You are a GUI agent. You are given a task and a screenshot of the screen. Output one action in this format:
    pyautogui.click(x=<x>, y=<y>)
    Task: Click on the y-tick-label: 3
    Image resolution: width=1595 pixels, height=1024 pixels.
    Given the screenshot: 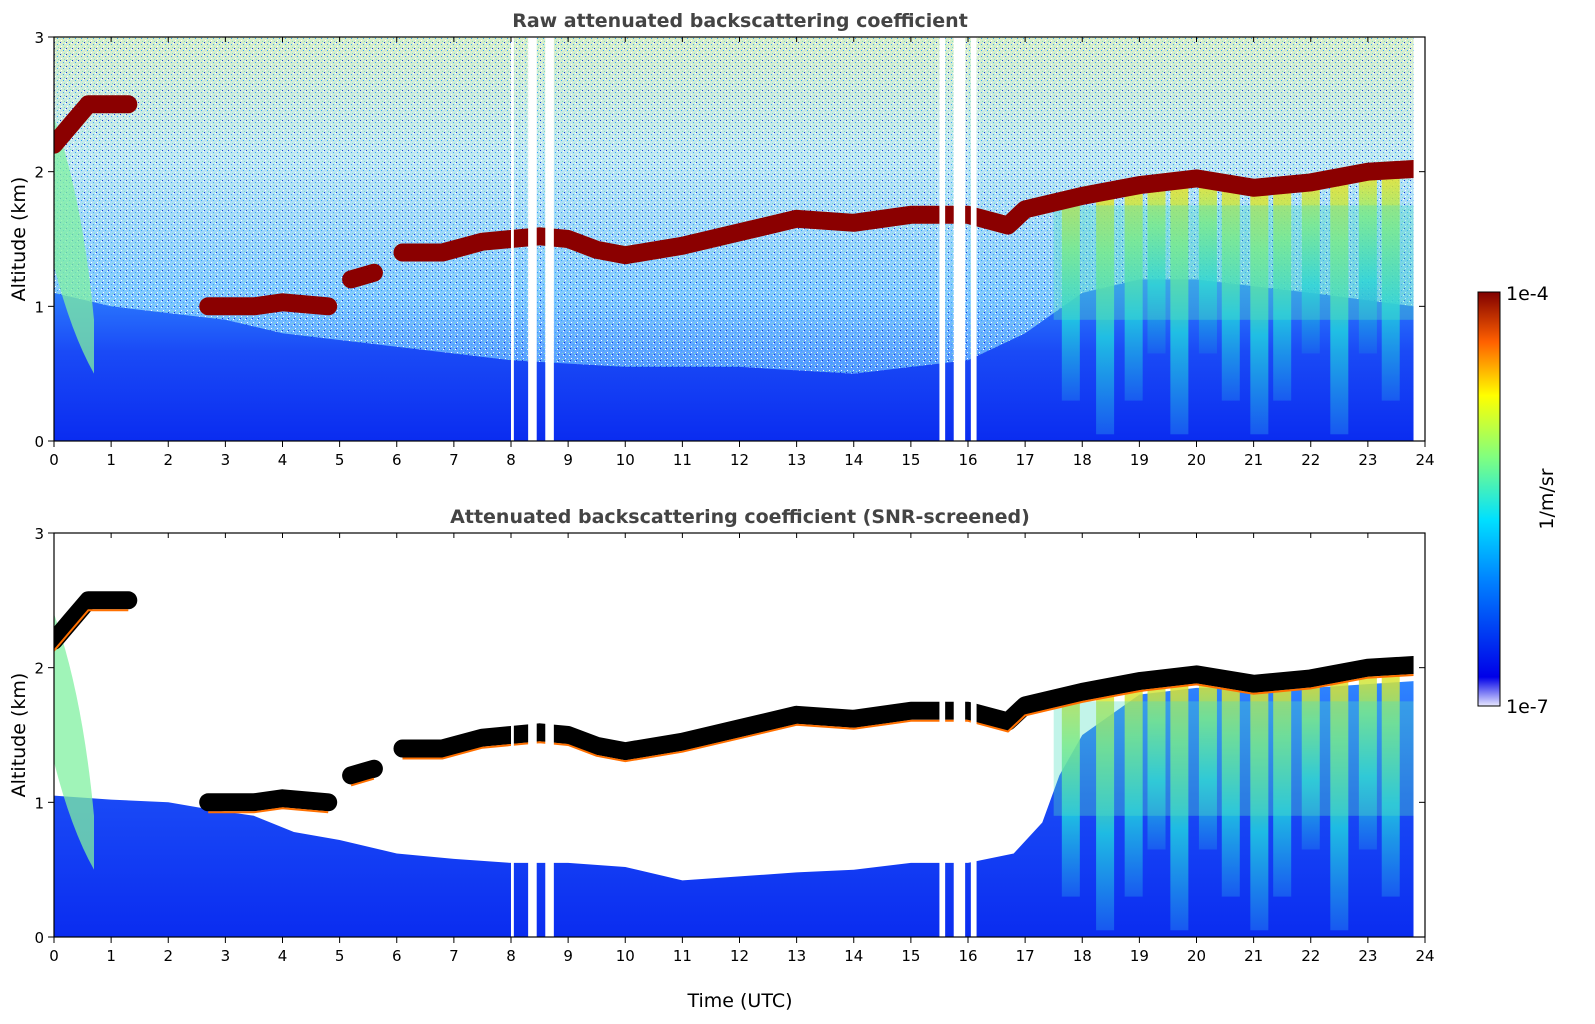 What is the action you would take?
    pyautogui.click(x=39, y=534)
    